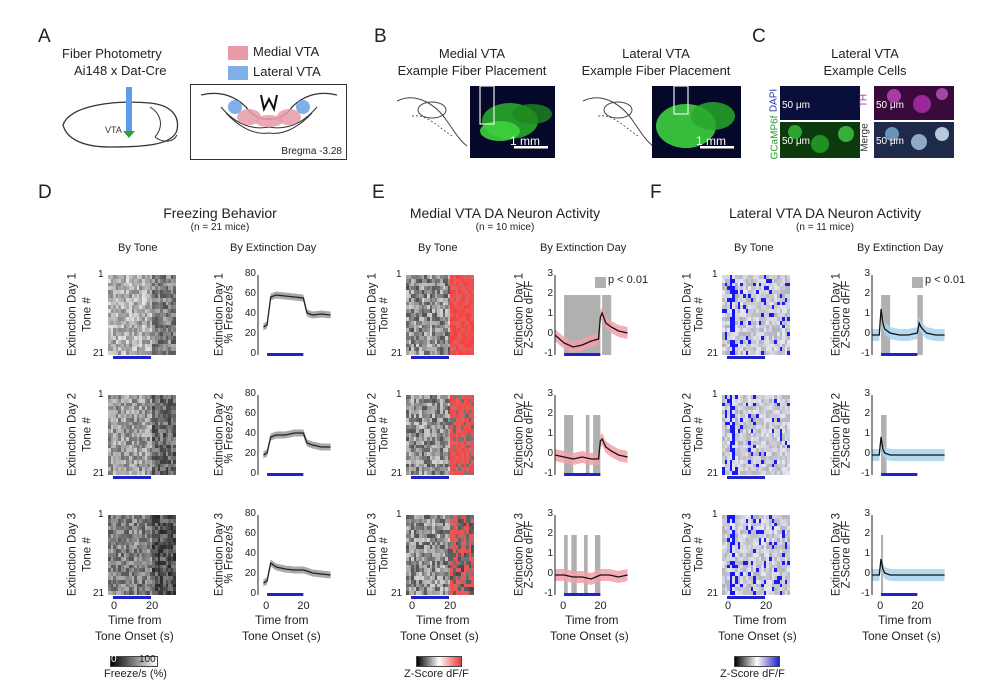  I want to click on e-row1-heat-ylabel: Tone #, so click(384, 314).